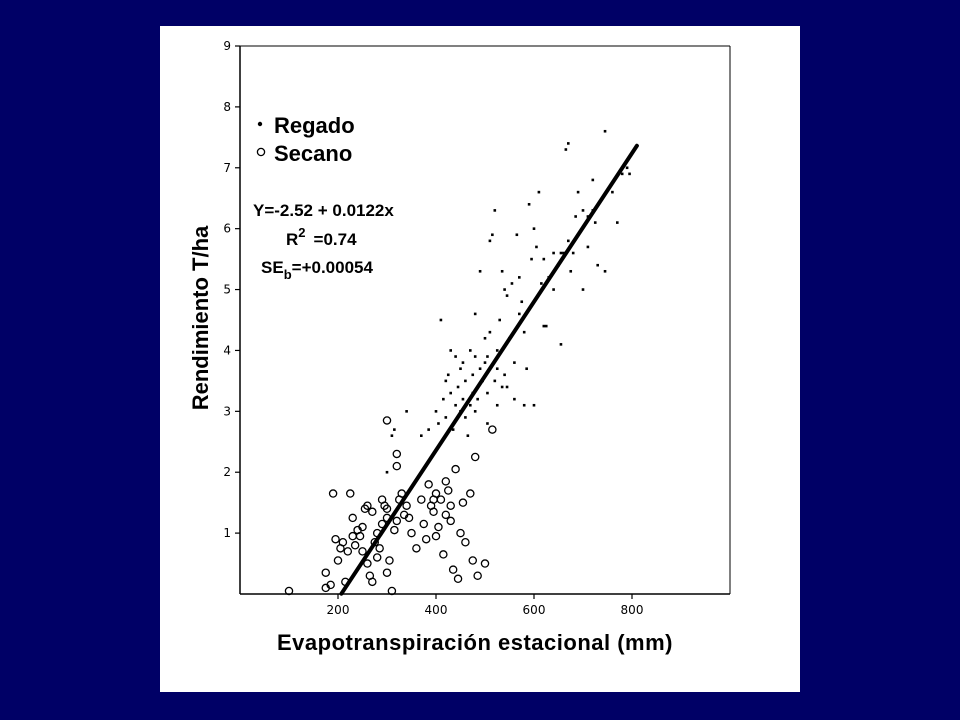 The image size is (960, 720). I want to click on r-squared-superscript: 2, so click(301, 232).